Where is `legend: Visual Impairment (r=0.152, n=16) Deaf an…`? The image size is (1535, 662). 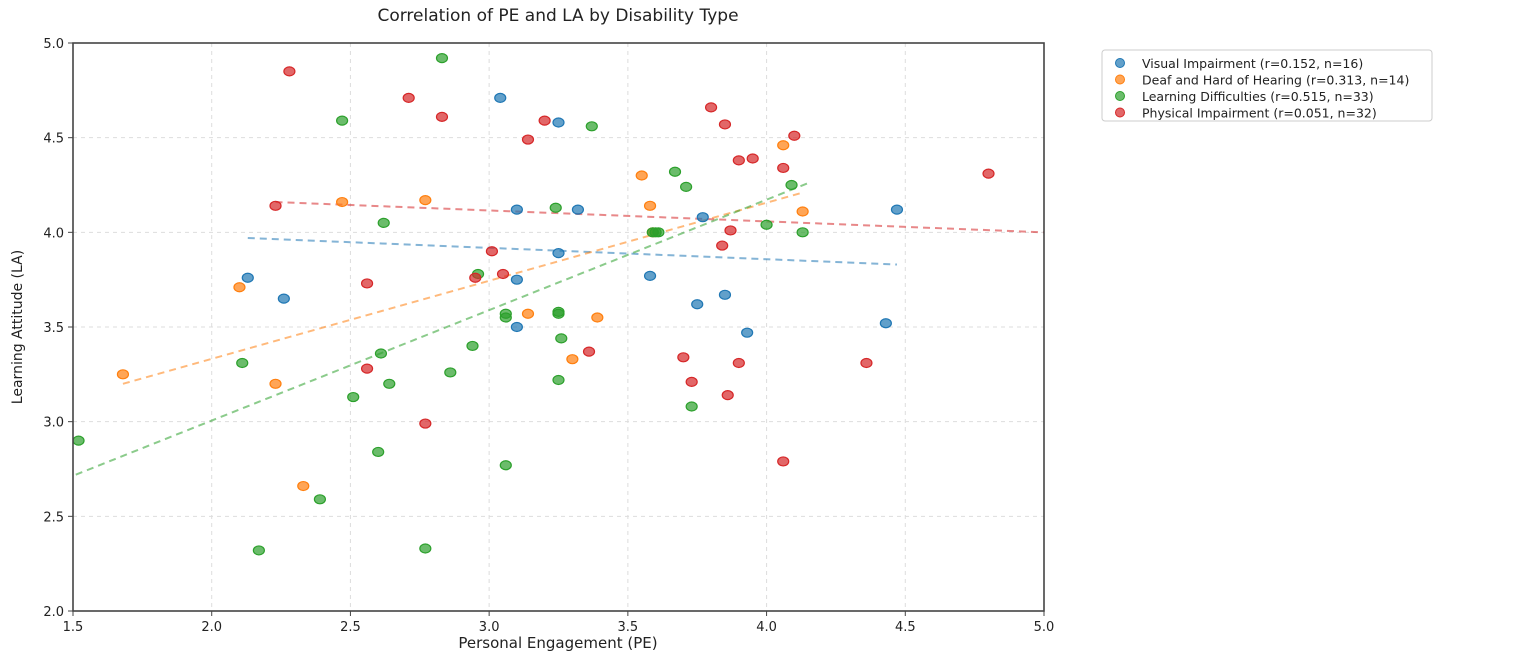
legend: Visual Impairment (r=0.152, n=16) Deaf an… is located at coordinates (1267, 85).